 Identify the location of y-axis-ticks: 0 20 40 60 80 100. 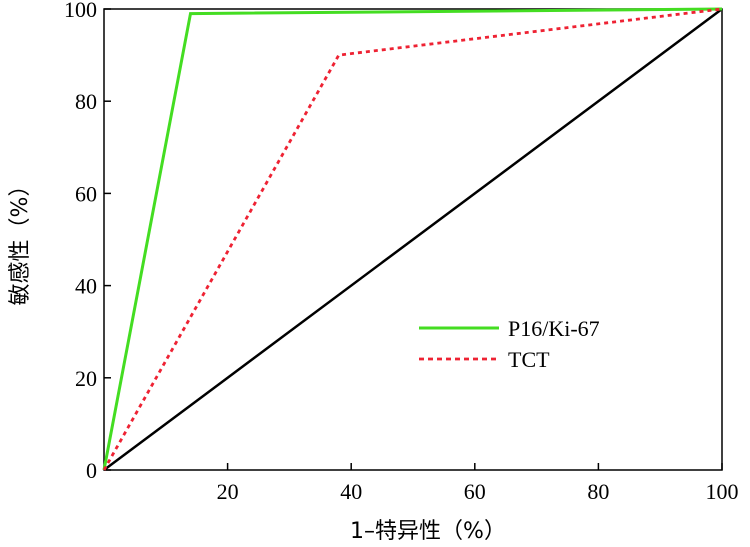
(87, 241).